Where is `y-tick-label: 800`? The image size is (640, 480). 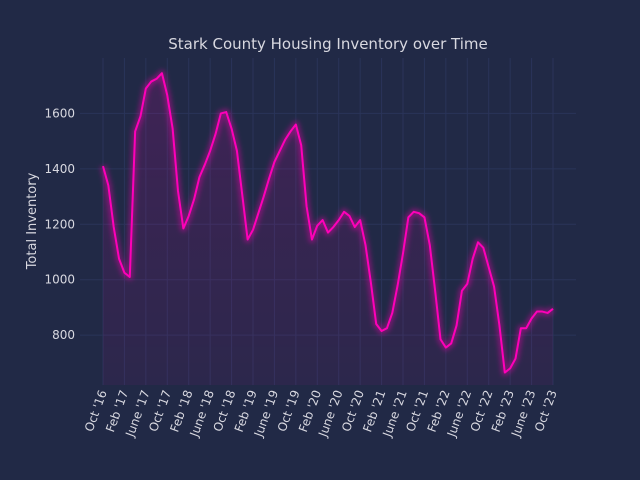 y-tick-label: 800 is located at coordinates (63, 335).